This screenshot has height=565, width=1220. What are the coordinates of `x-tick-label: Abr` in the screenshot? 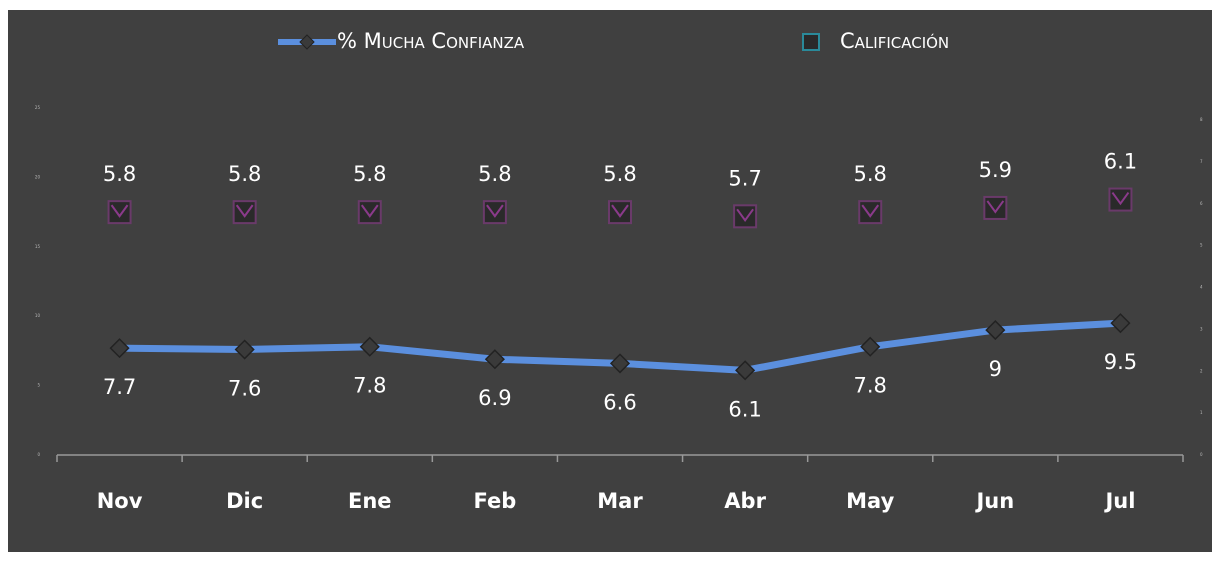 It's located at (745, 501).